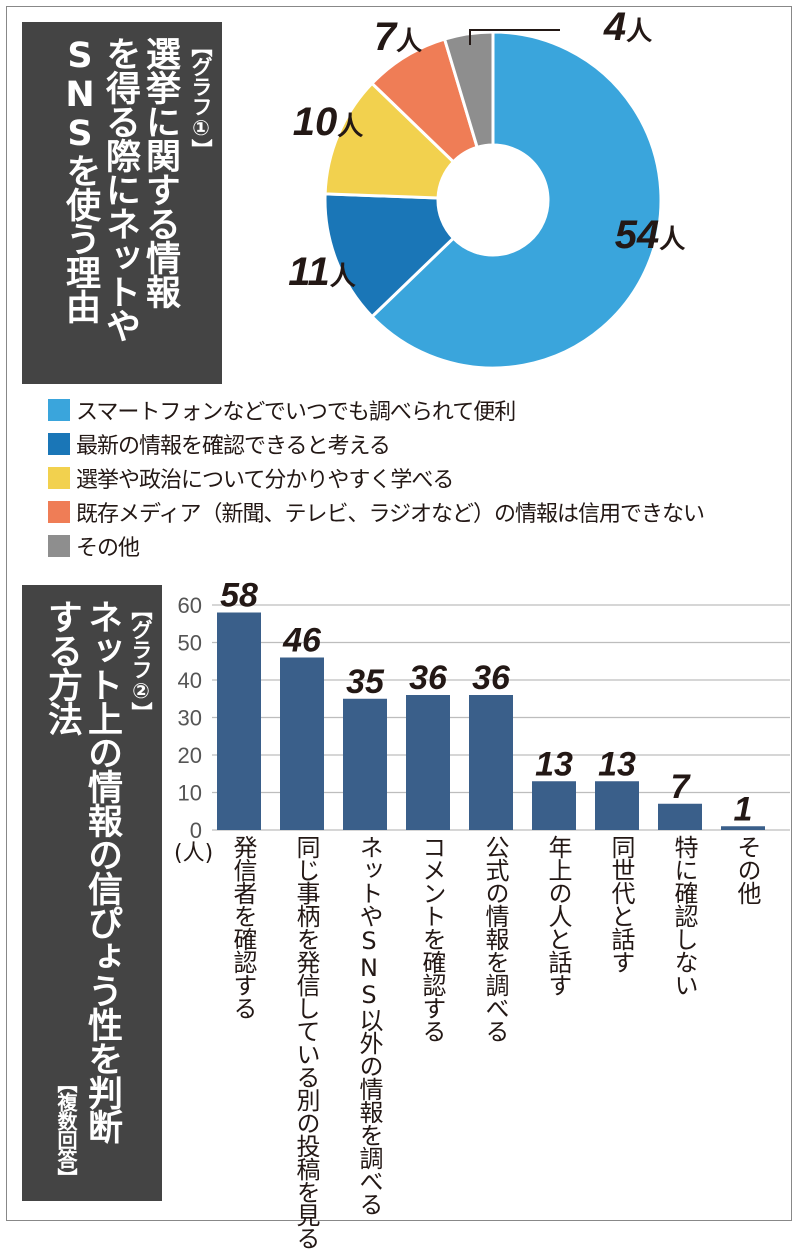 The width and height of the screenshot is (800, 1249). I want to click on legend-label: 選挙や政治について分かりやすく学べる, so click(265, 480).